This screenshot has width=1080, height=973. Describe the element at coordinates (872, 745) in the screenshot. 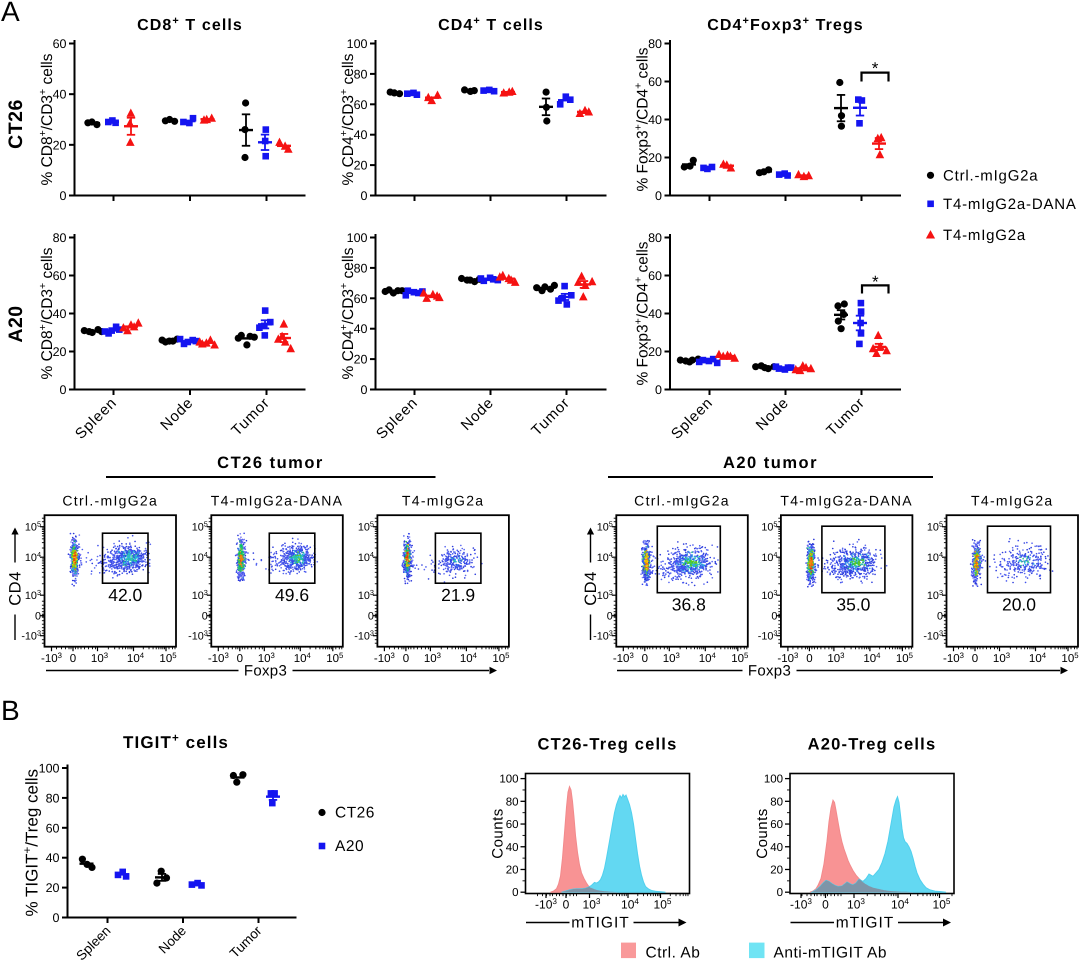

I see `svg-text: A20-Treg cells` at that location.